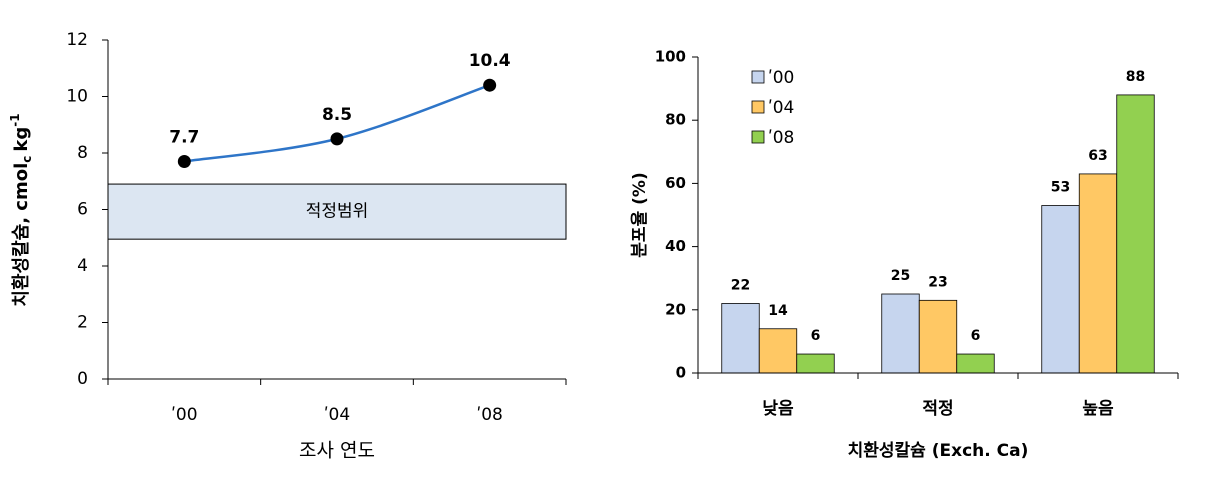 The height and width of the screenshot is (481, 1226). Describe the element at coordinates (82, 210) in the screenshot. I see `y-tick-label: 6` at that location.